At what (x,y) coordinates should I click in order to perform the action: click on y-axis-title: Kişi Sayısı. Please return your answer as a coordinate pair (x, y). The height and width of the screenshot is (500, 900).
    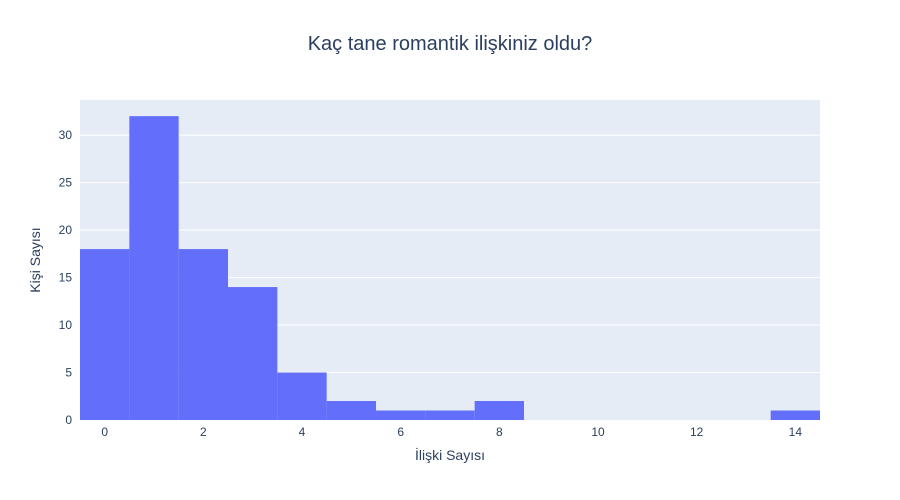
    Looking at the image, I should click on (35, 259).